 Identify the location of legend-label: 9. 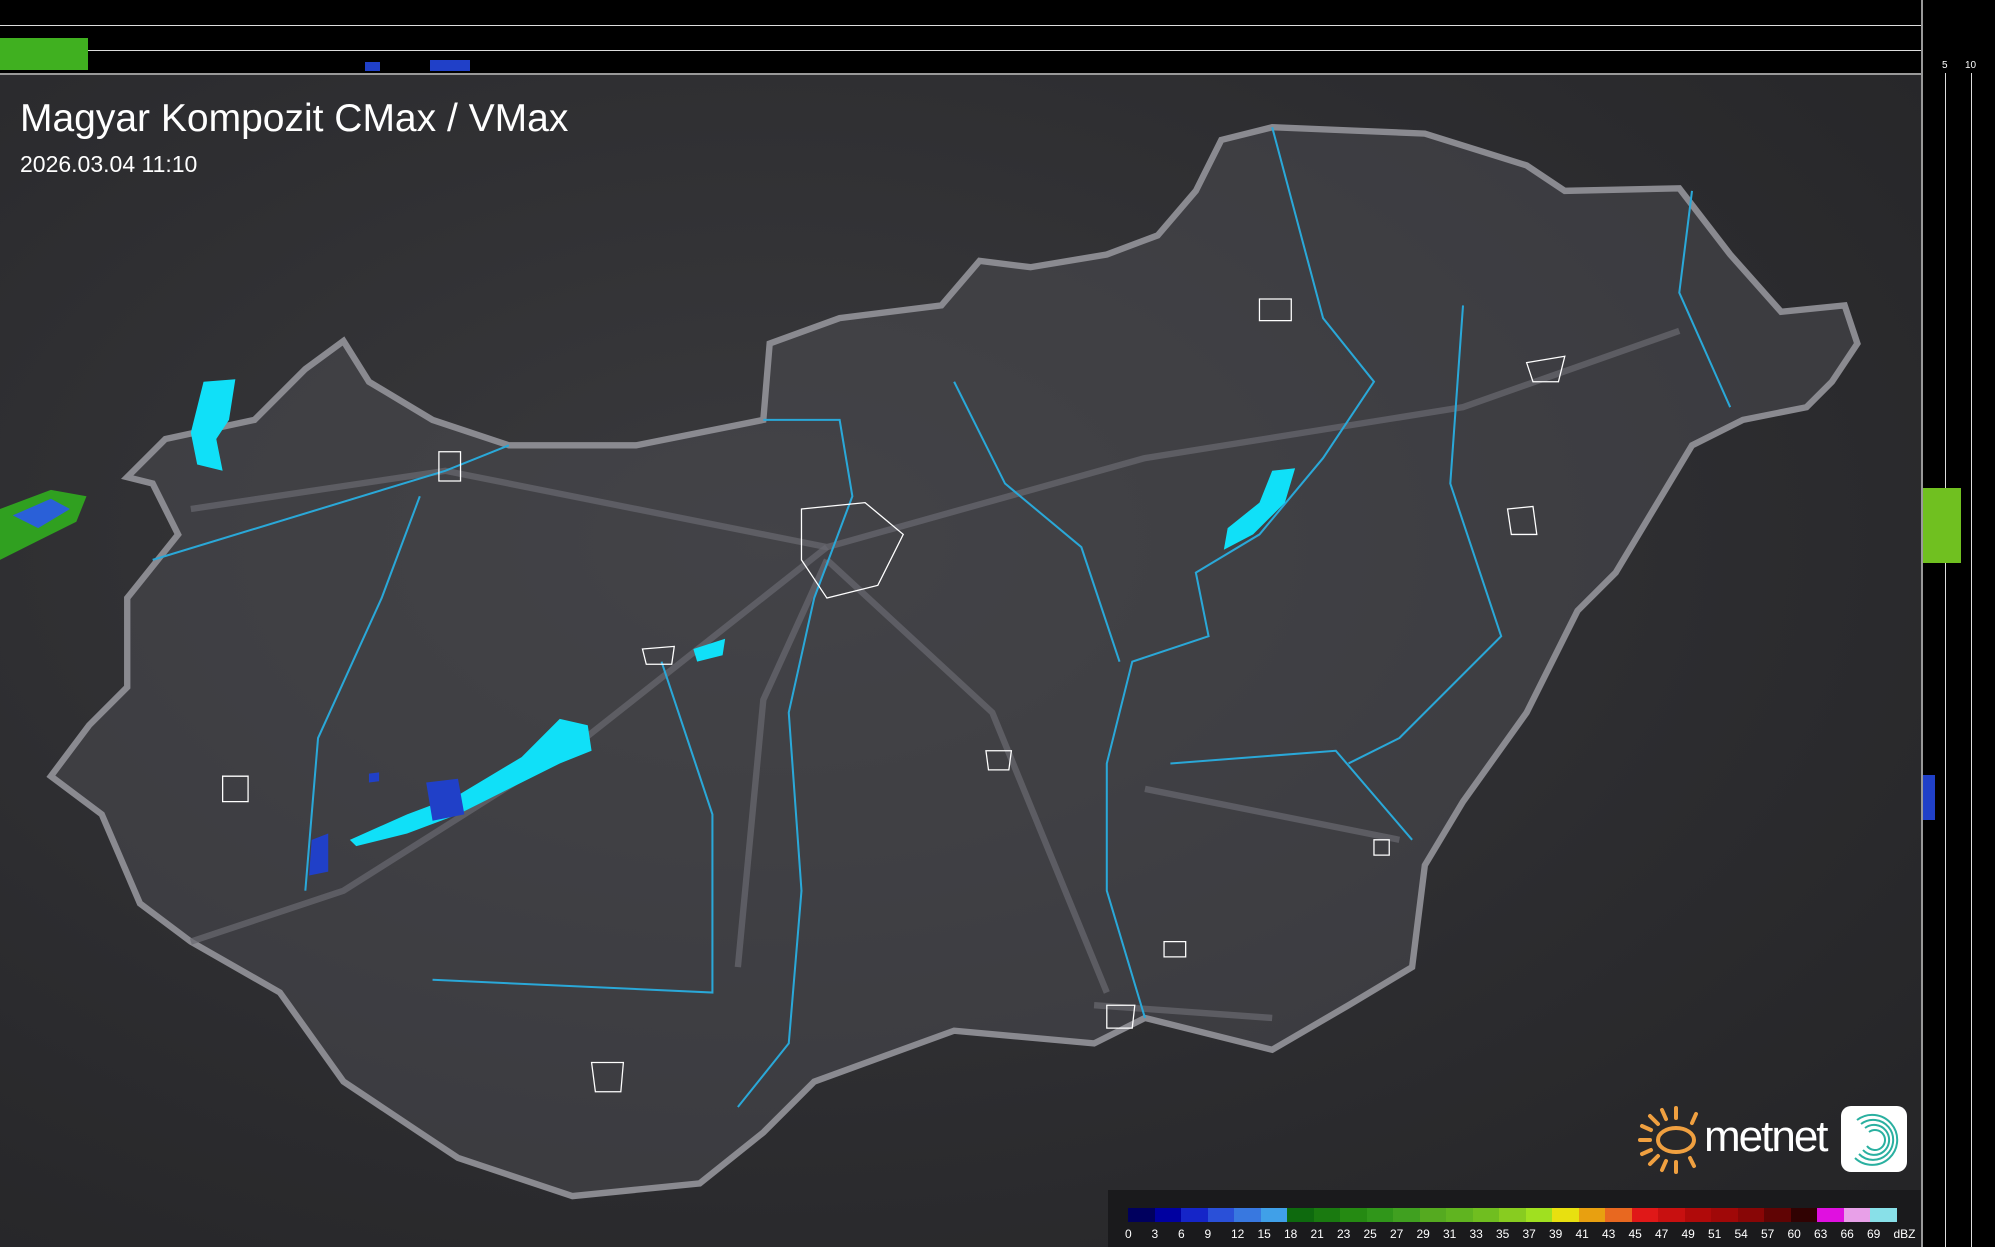
(1208, 1234).